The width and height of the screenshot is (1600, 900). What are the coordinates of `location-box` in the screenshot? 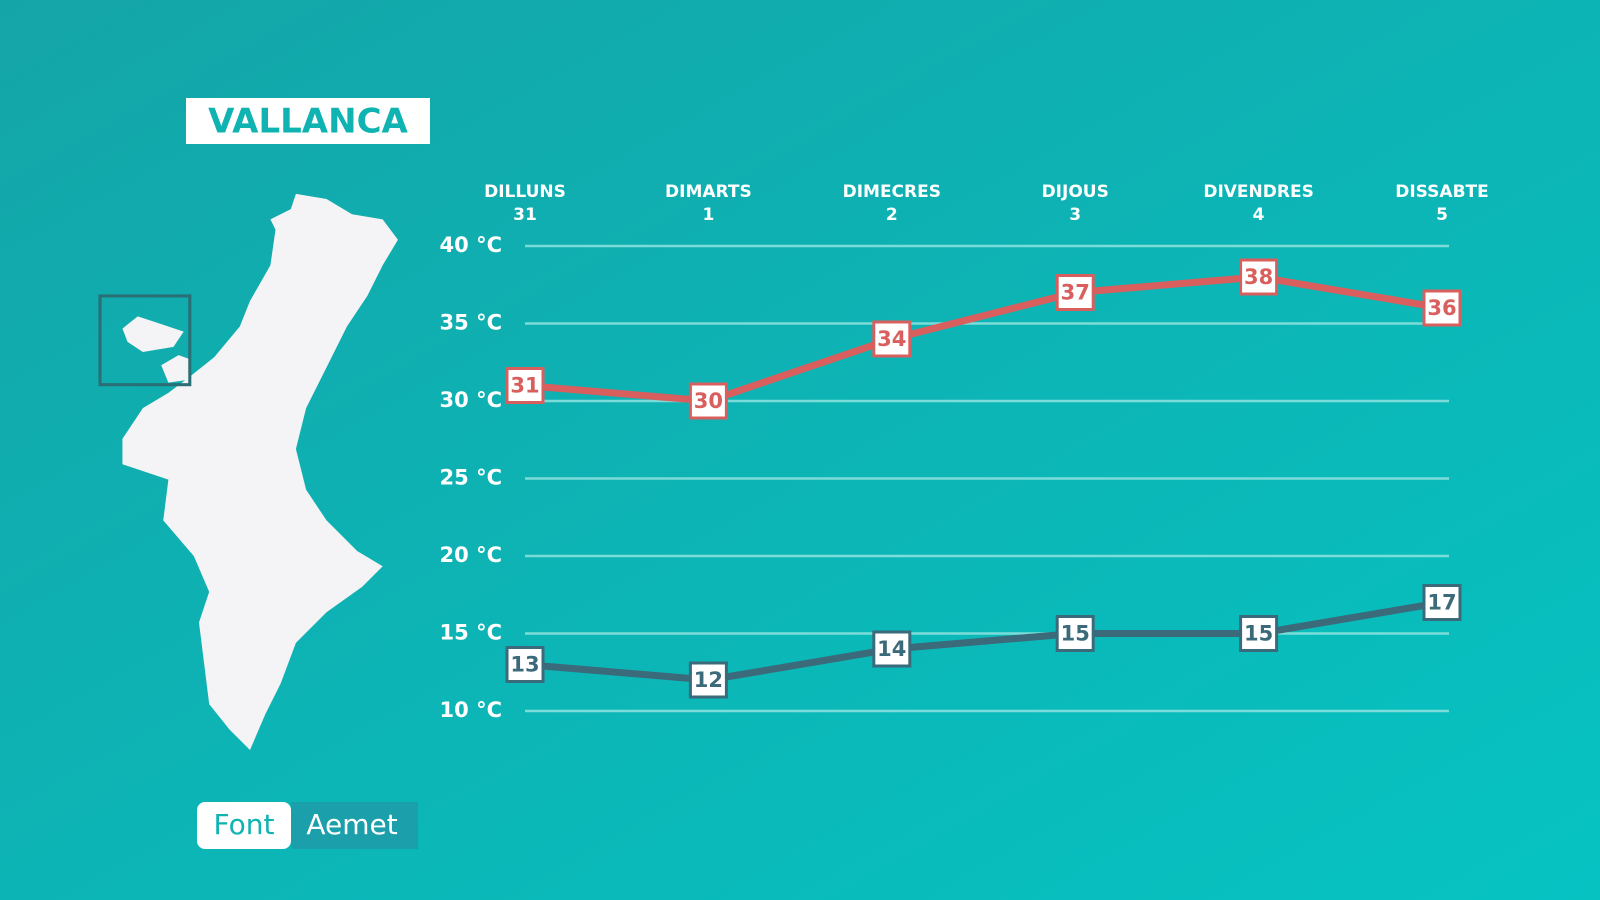 It's located at (145, 340).